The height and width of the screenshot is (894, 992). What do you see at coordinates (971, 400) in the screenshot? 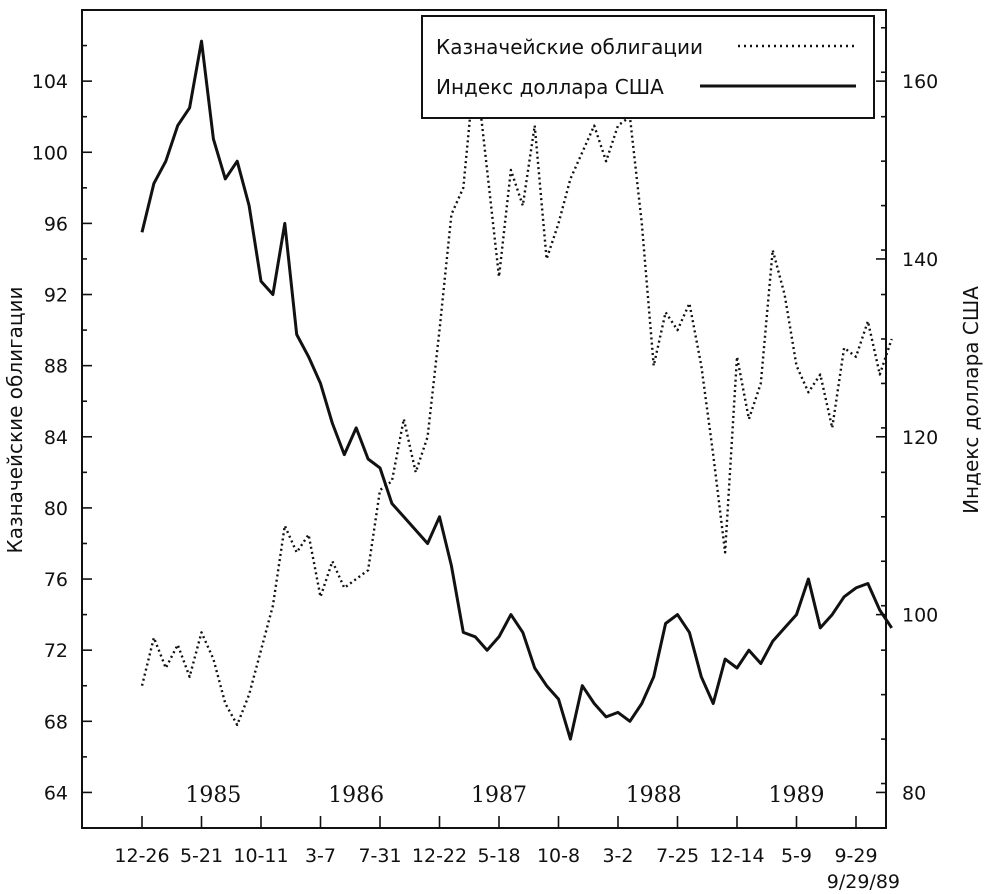
I see `right-axis-title: Индекс доллара США` at bounding box center [971, 400].